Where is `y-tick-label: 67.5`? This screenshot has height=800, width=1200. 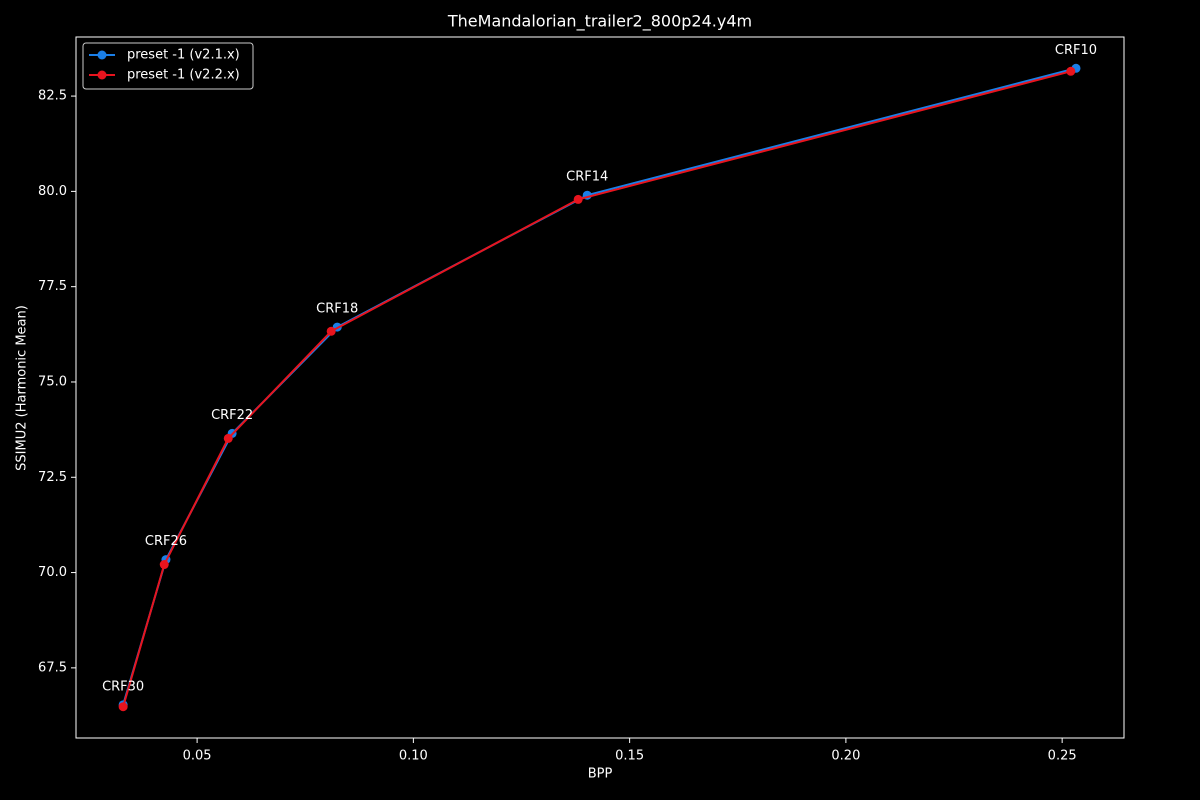
y-tick-label: 67.5 is located at coordinates (52, 667).